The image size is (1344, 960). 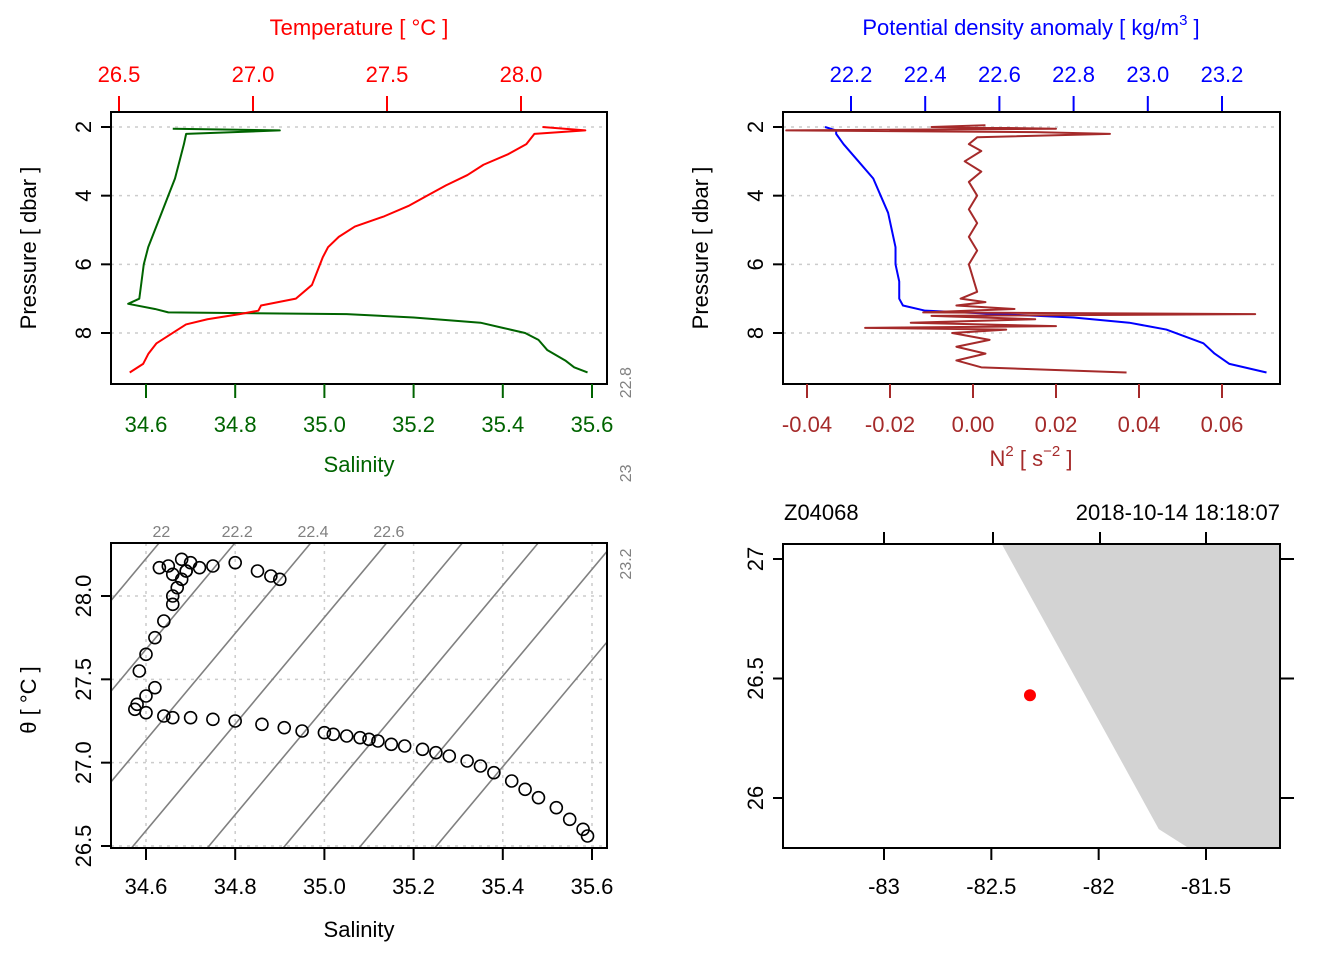 I want to click on salinity-axis-title-2: Salinity, so click(x=359, y=929).